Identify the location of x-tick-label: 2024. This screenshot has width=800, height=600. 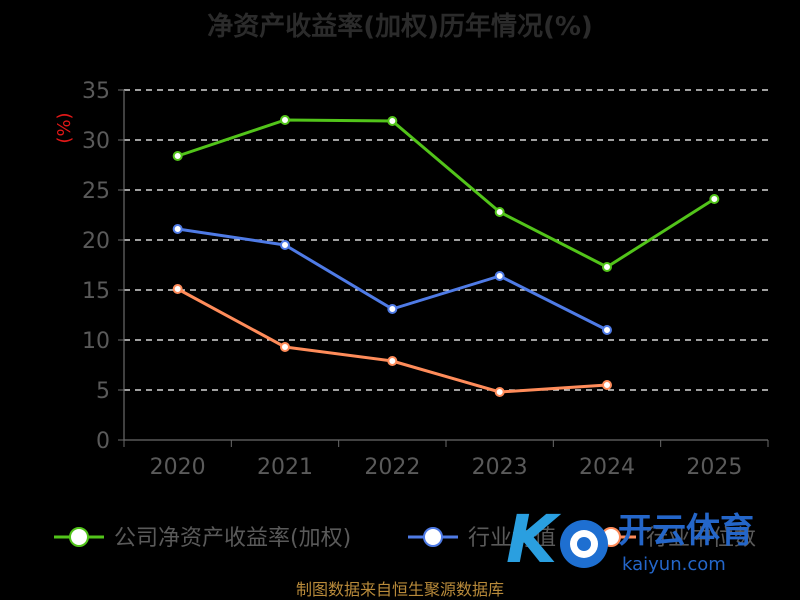
(607, 467).